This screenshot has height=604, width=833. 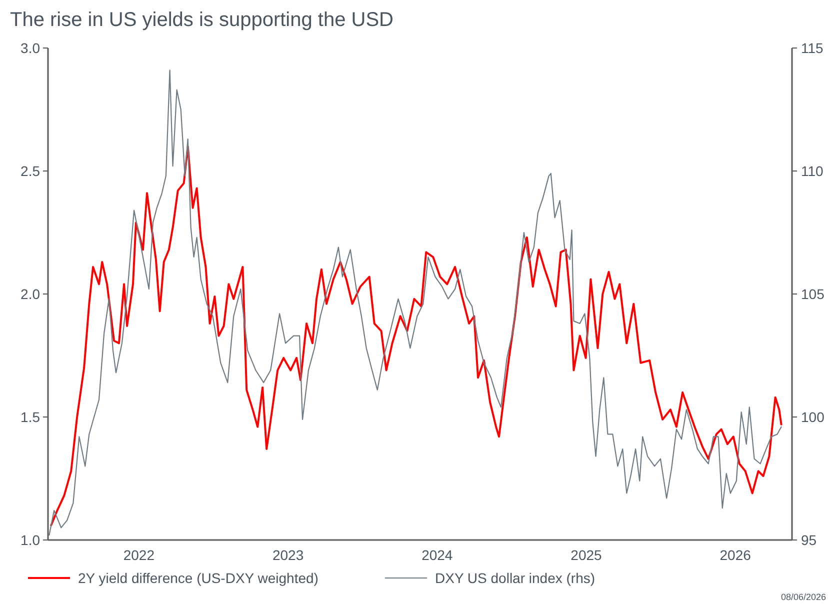 I want to click on y2-tick-label: 105, so click(x=813, y=294).